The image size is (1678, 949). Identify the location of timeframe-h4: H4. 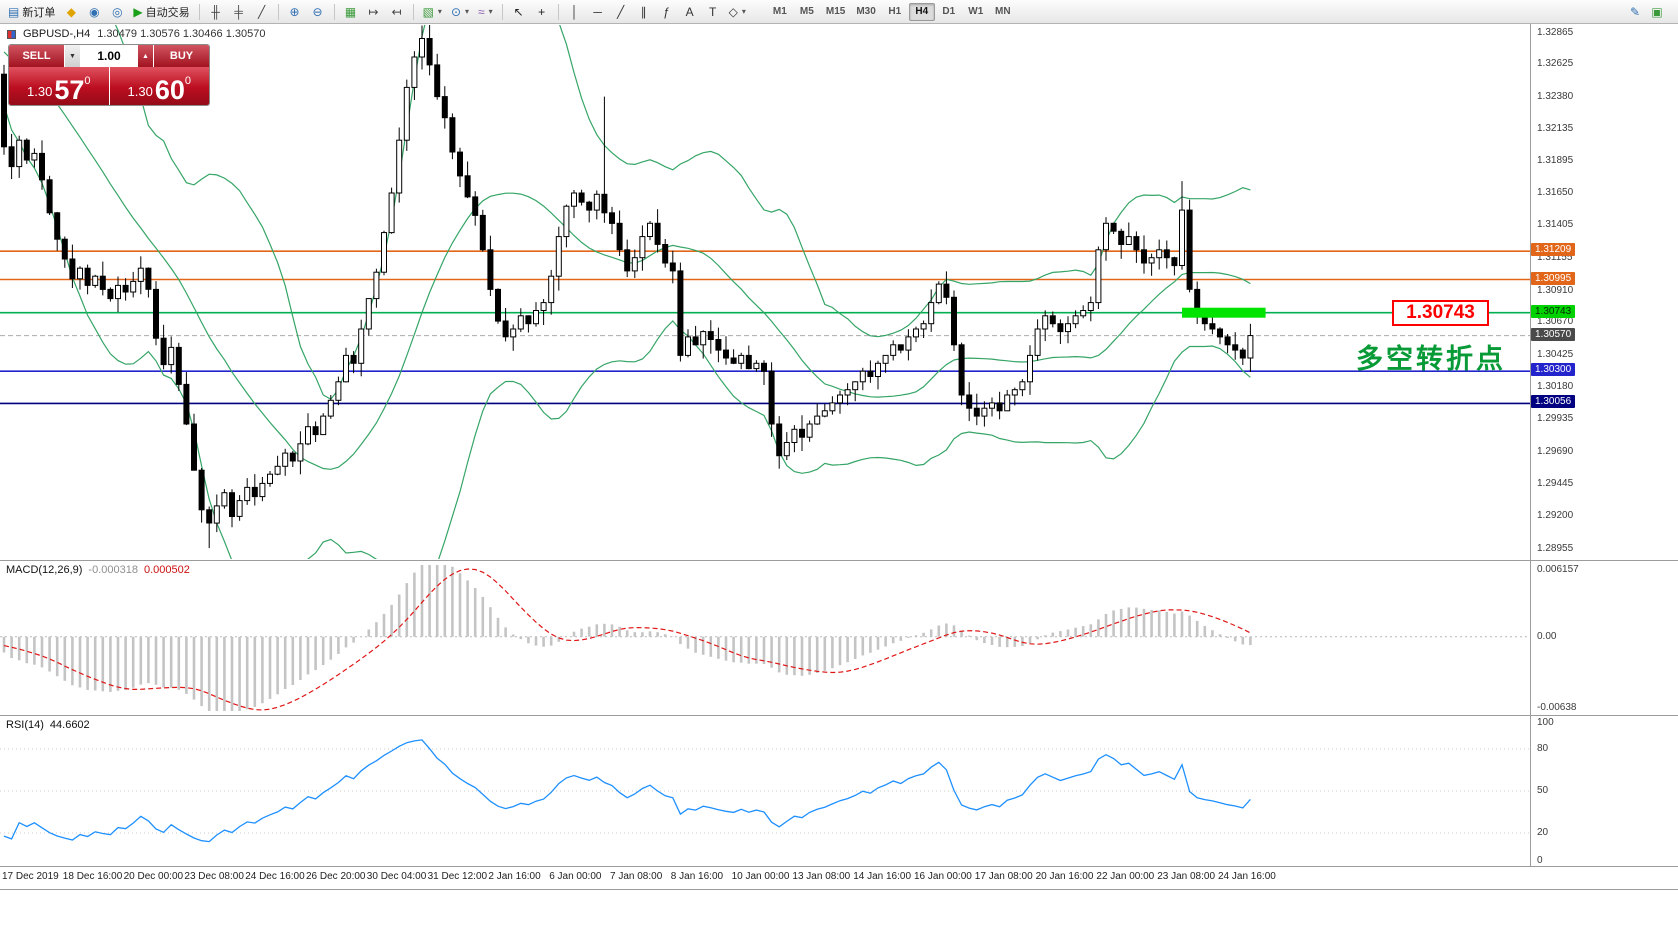
(921, 11).